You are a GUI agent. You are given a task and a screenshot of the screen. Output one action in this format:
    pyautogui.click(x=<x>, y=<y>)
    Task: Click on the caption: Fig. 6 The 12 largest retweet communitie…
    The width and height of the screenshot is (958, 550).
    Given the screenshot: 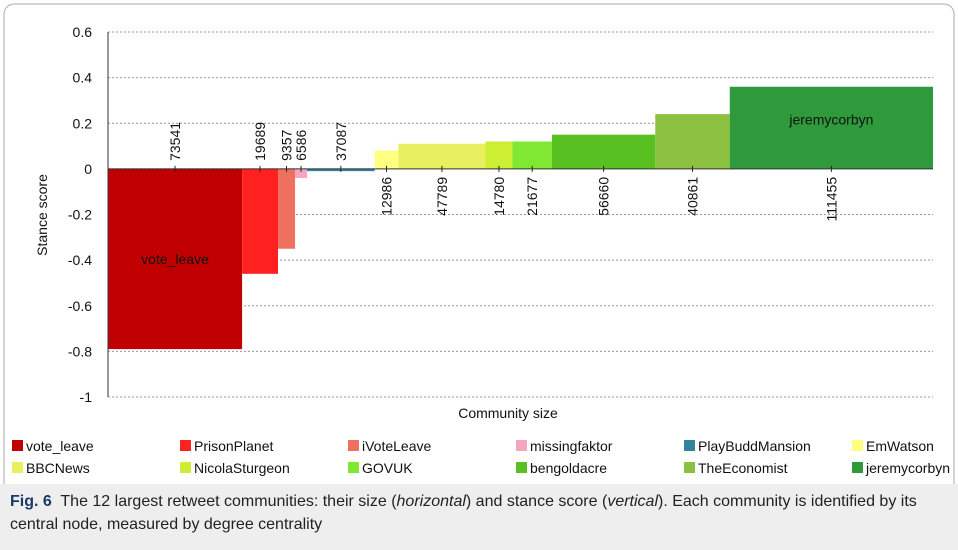 What is the action you would take?
    pyautogui.click(x=479, y=517)
    